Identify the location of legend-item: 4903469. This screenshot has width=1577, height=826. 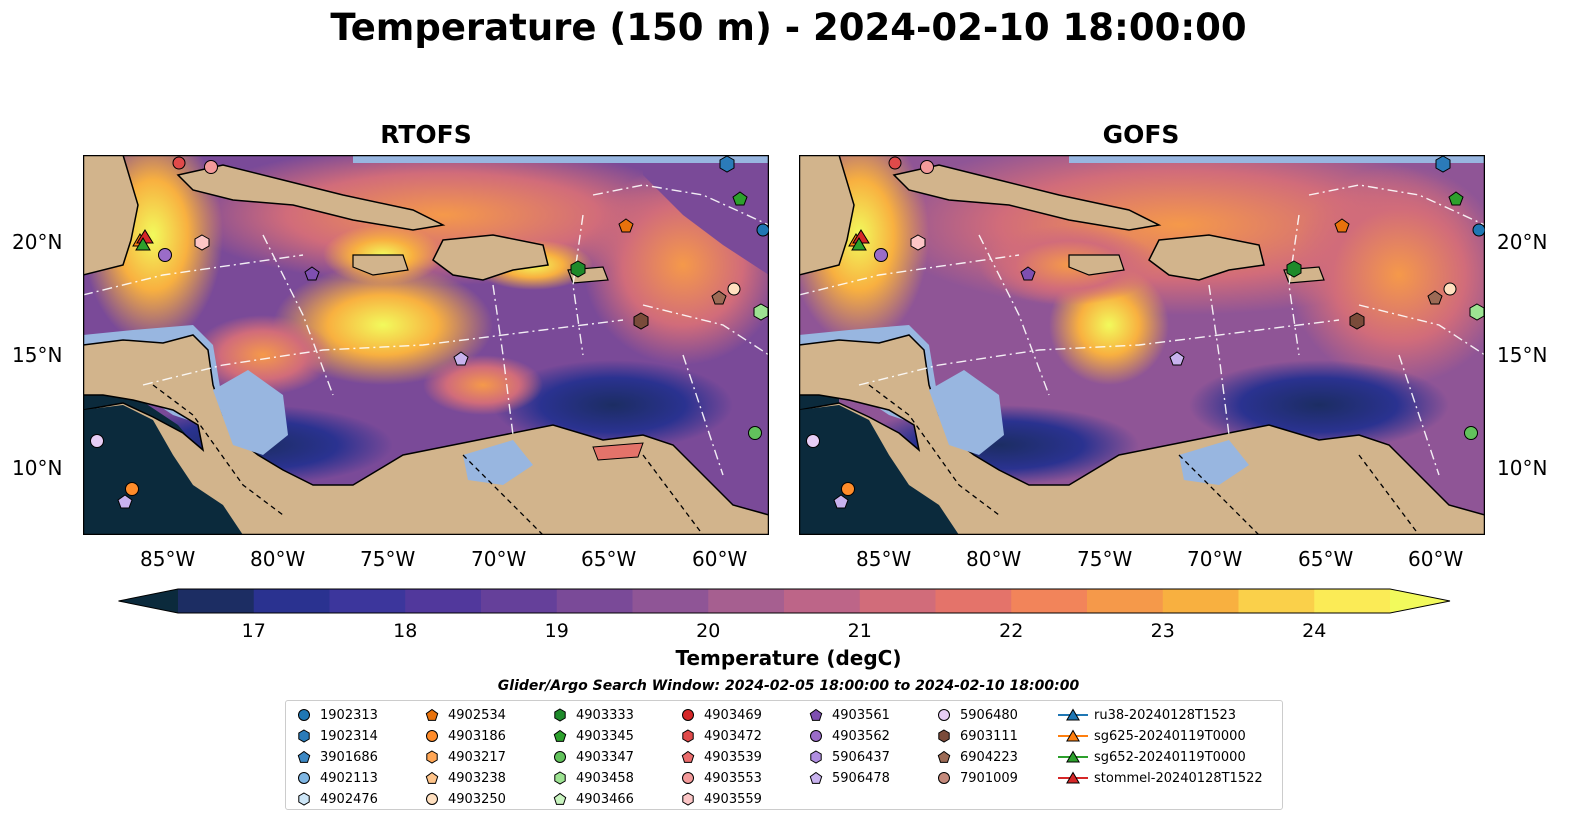
(720, 715).